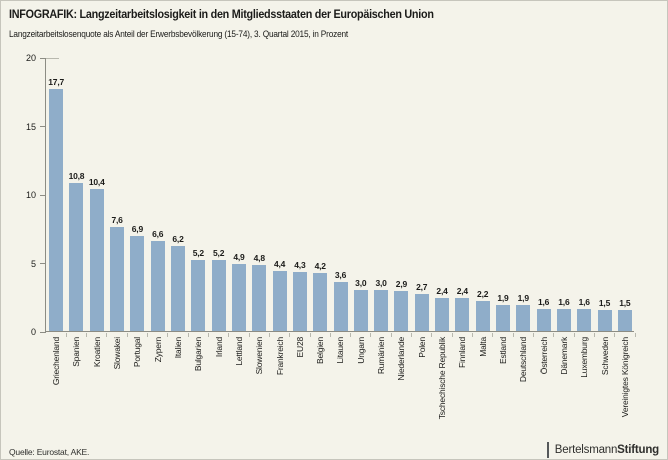 The image size is (668, 460). What do you see at coordinates (483, 293) in the screenshot?
I see `bar-value-label: 2,2` at bounding box center [483, 293].